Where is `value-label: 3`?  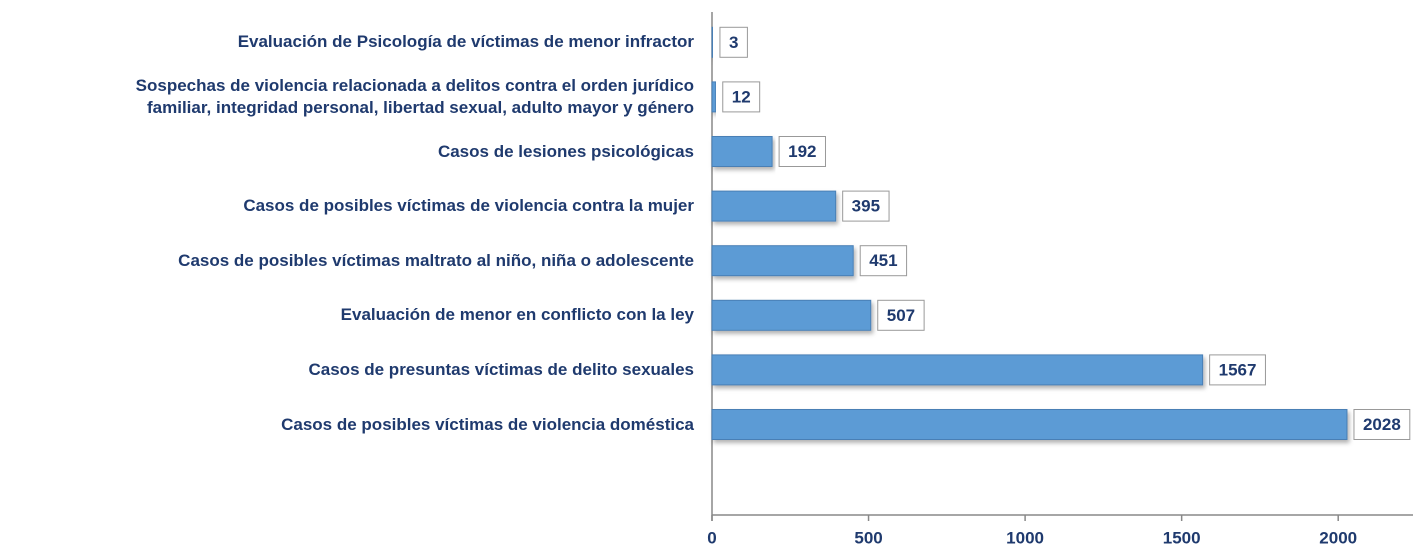 value-label: 3 is located at coordinates (733, 42).